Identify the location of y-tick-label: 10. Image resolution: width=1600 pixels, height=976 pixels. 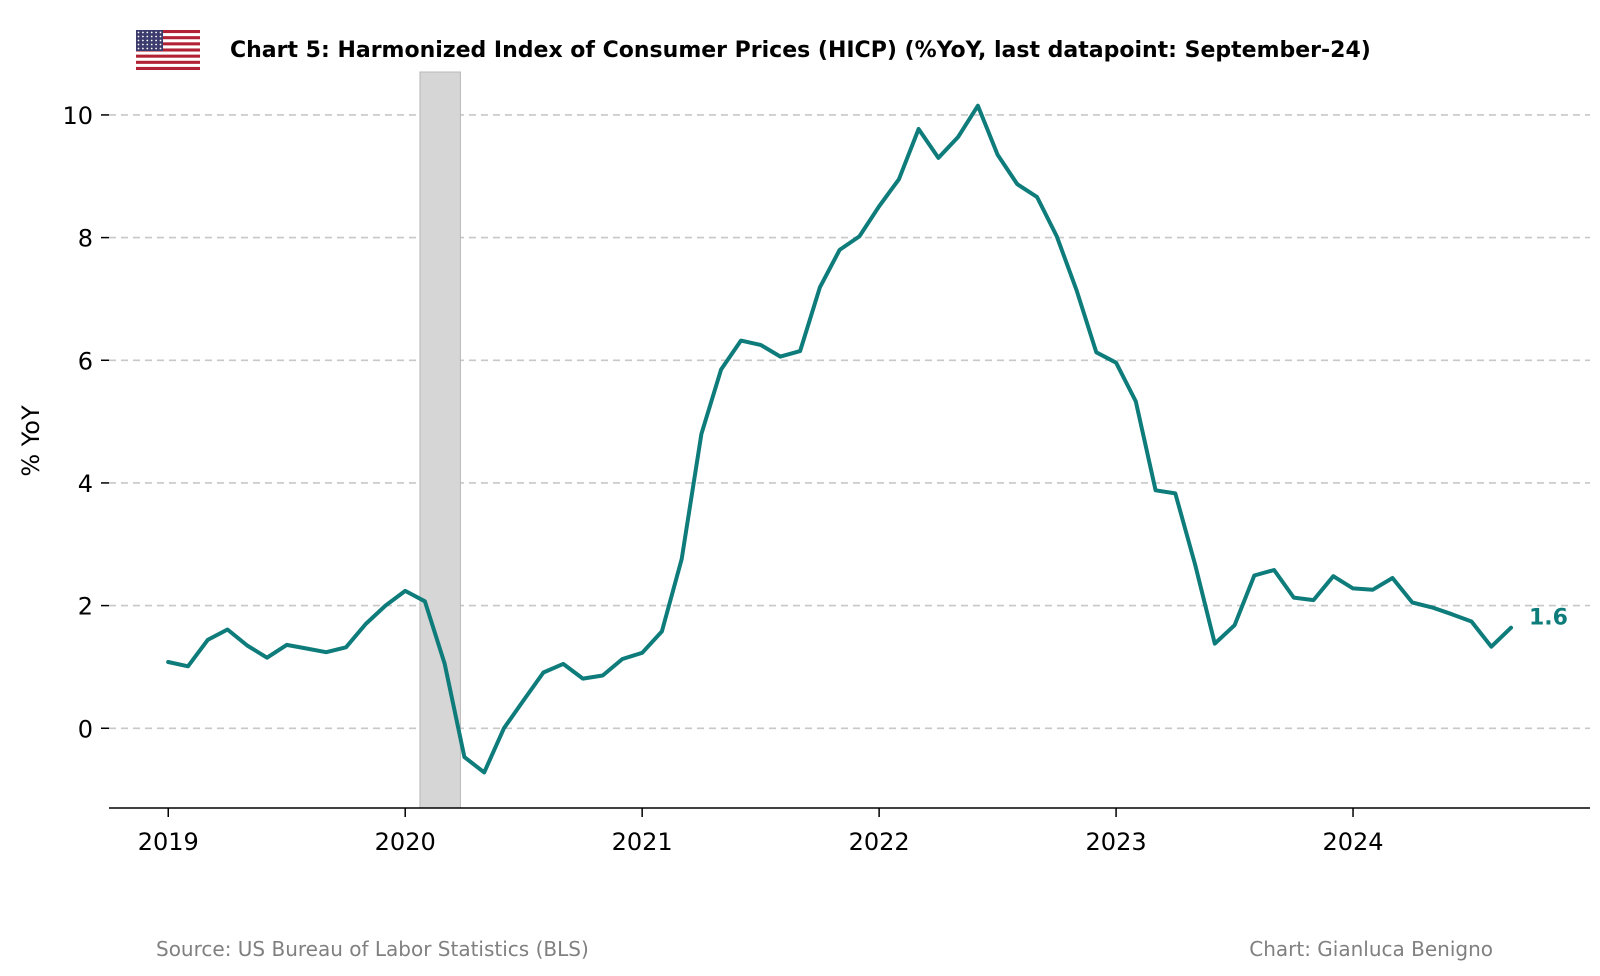
(77, 116).